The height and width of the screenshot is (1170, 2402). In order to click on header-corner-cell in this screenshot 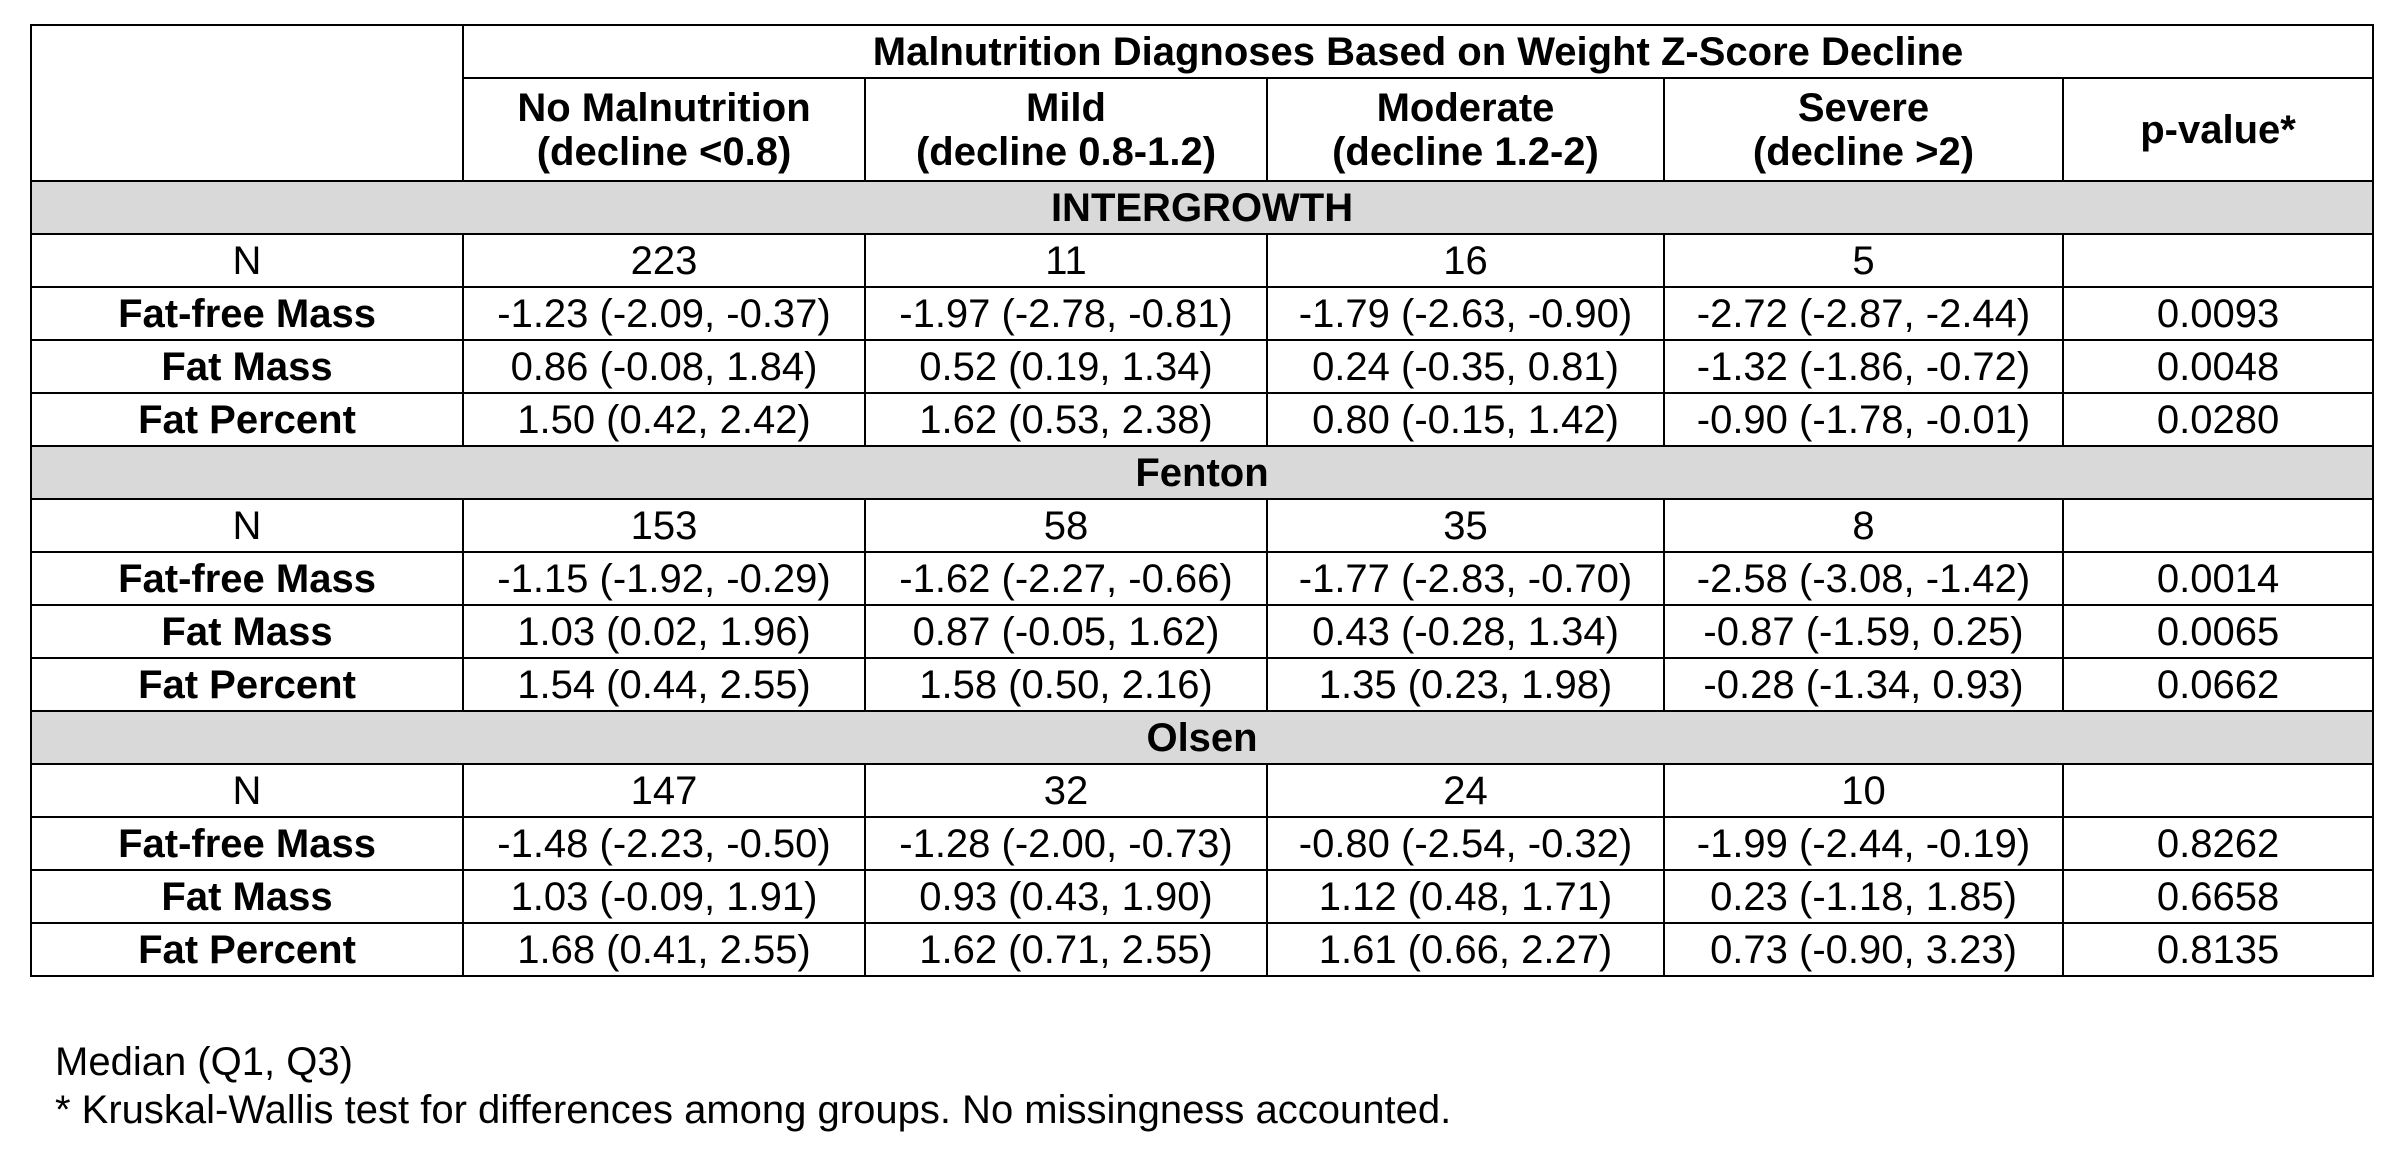, I will do `click(247, 103)`.